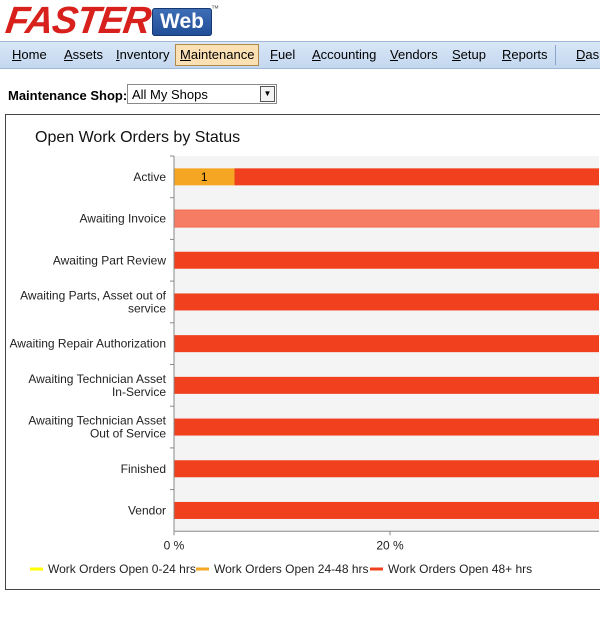 The height and width of the screenshot is (628, 600). What do you see at coordinates (138, 137) in the screenshot?
I see `chart-title: Open Work Orders by Status` at bounding box center [138, 137].